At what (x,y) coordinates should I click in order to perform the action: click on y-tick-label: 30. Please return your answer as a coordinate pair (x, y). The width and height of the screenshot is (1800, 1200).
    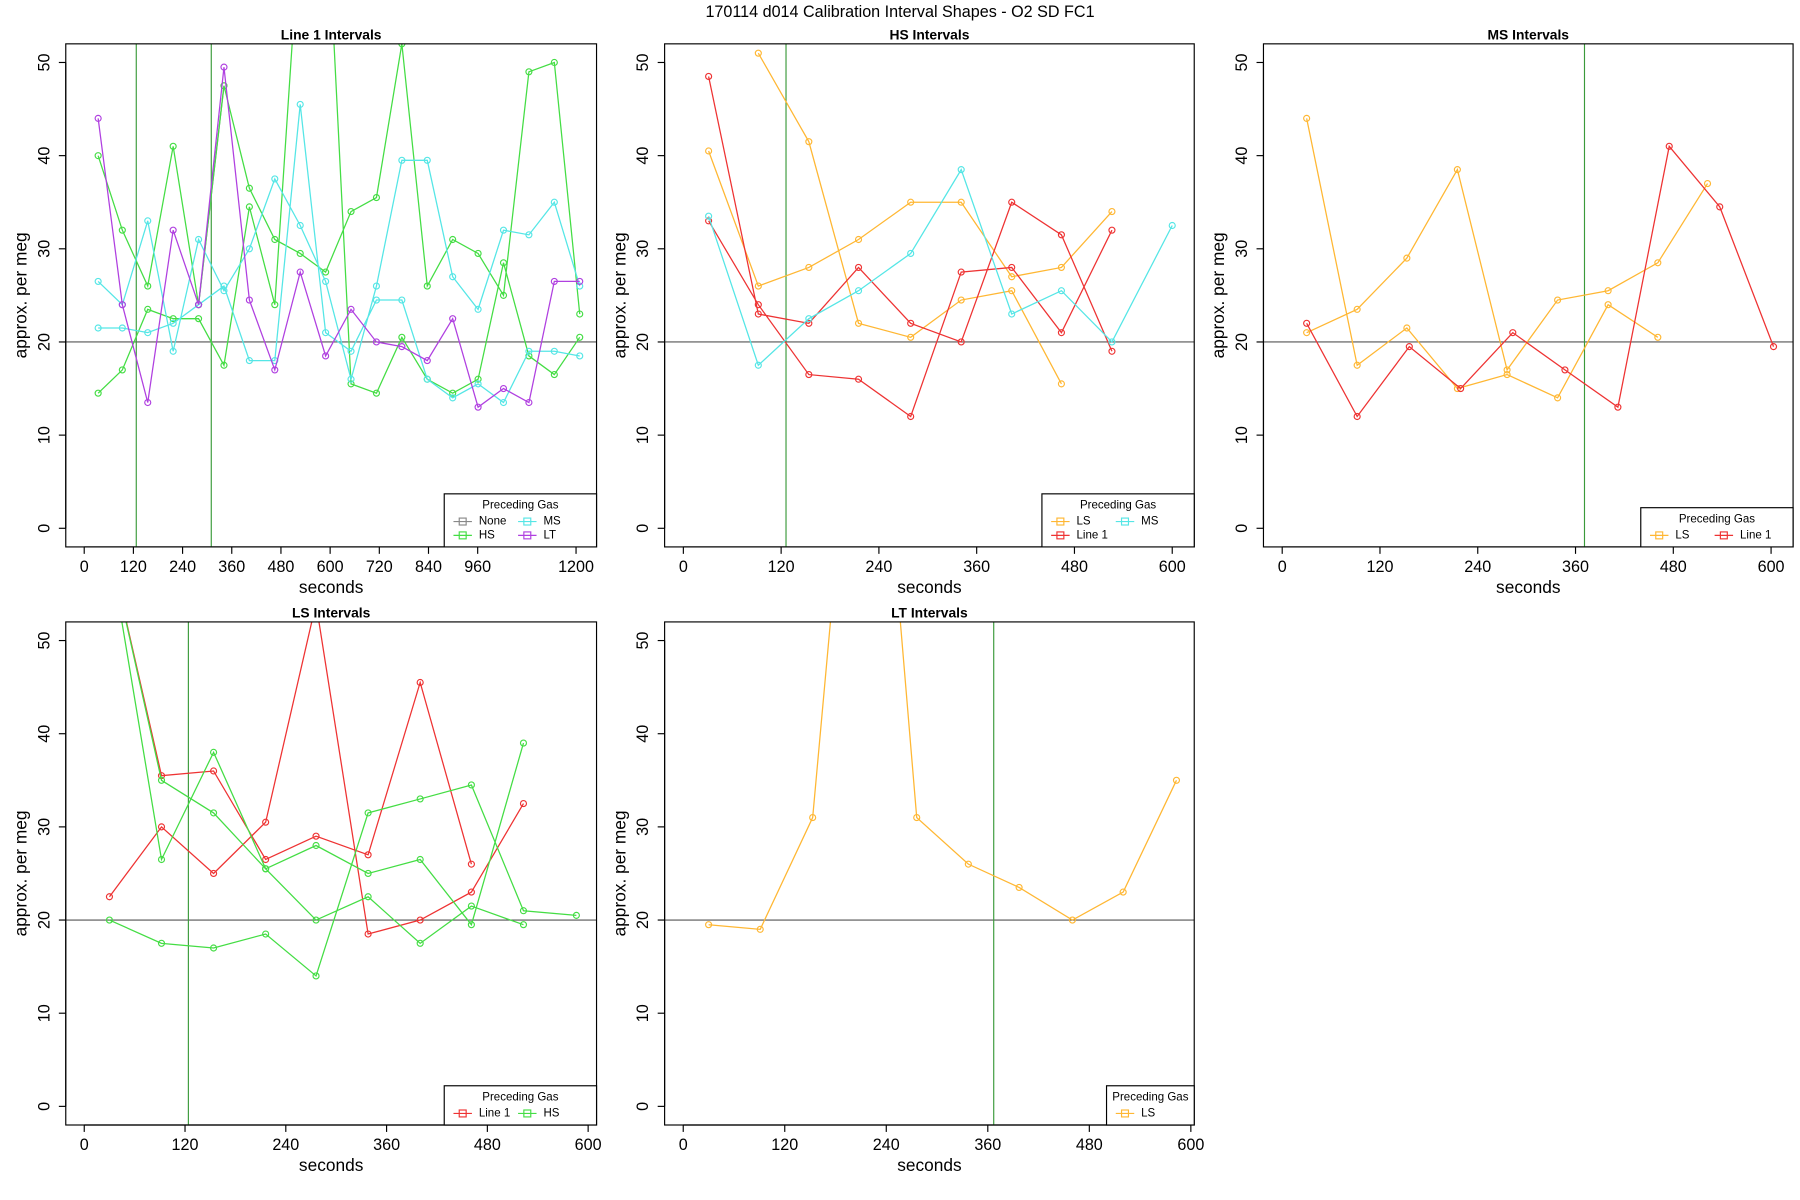
    Looking at the image, I should click on (643, 827).